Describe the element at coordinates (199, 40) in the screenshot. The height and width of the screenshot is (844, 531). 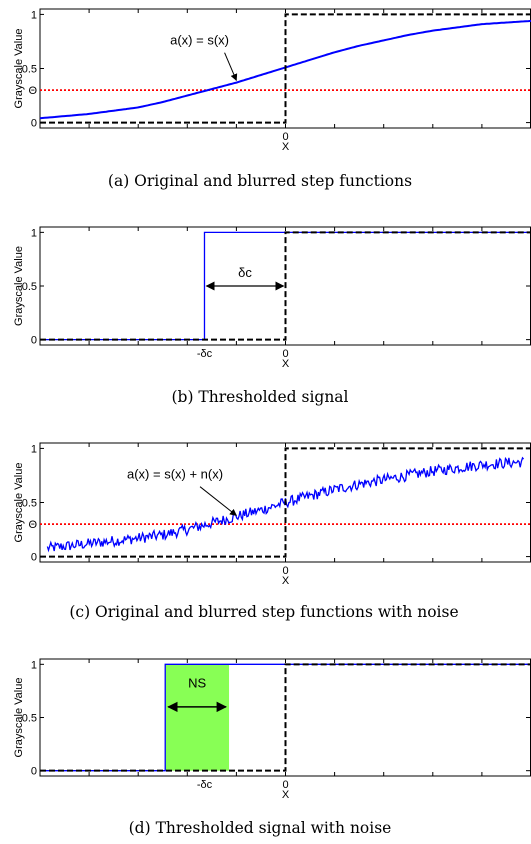
I see `curve-annotation: a(x) = s(x)` at that location.